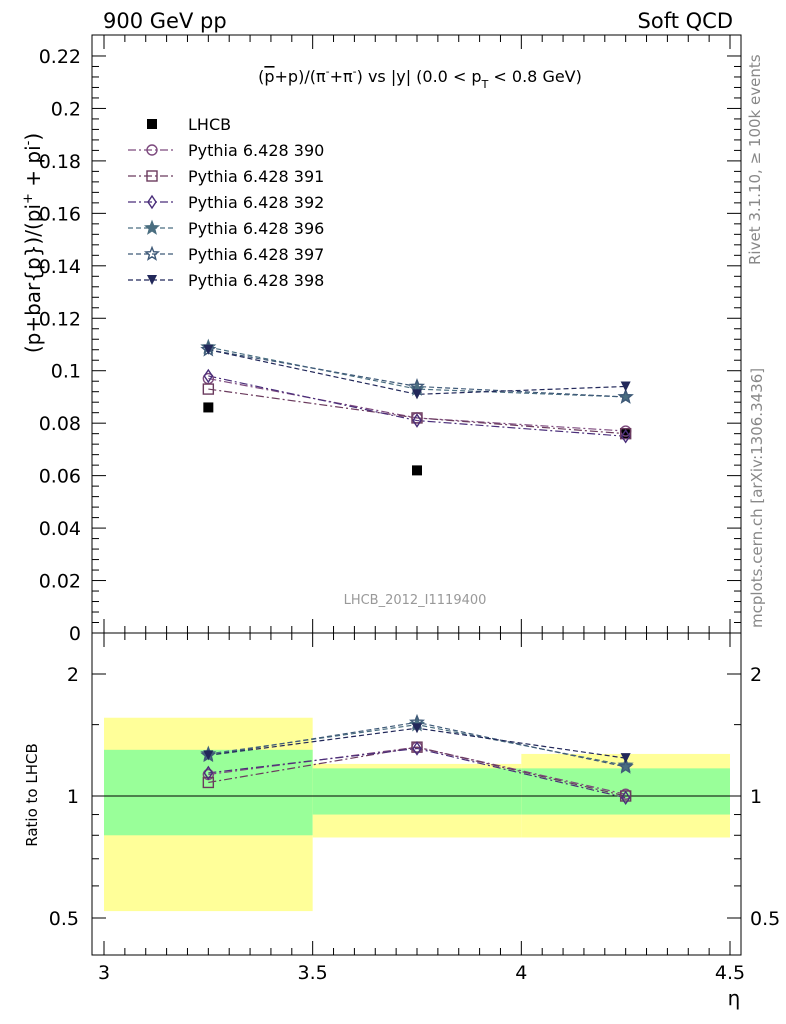  I want to click on legend-label: LHCB, so click(209, 124).